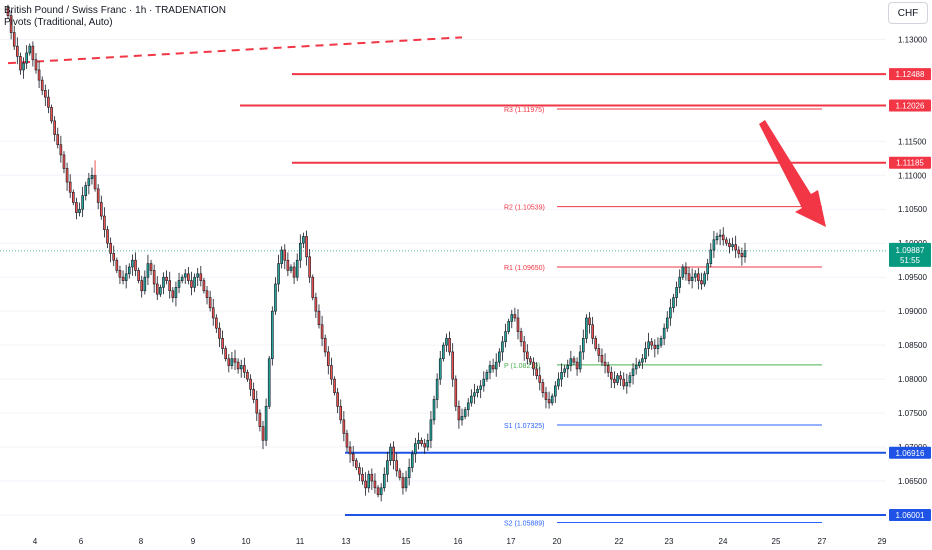  Describe the element at coordinates (776, 541) in the screenshot. I see `x-tick-label: 25` at that location.